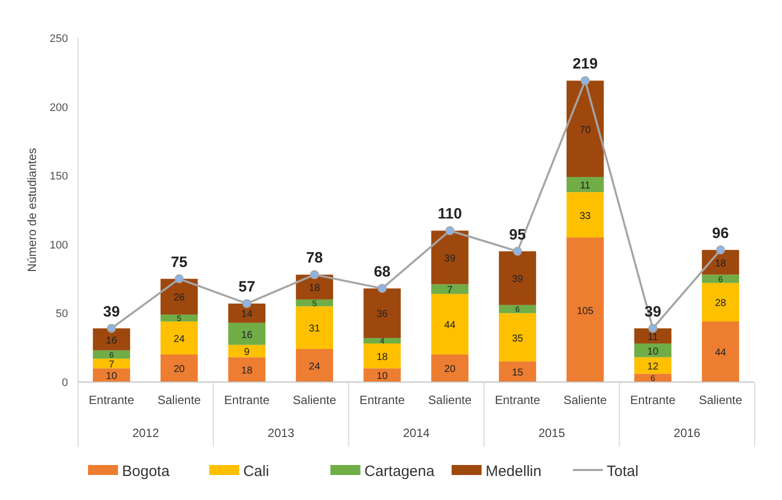 Image resolution: width=782 pixels, height=500 pixels. I want to click on y-axis-title: Número de estudiantes, so click(32, 210).